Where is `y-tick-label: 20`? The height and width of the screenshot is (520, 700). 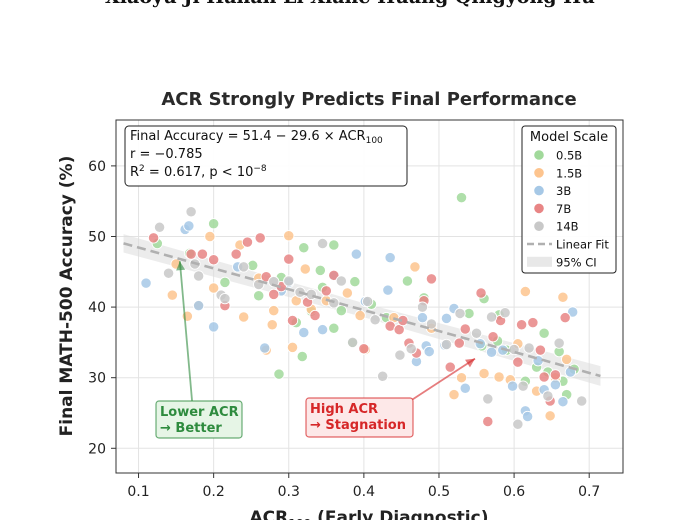 y-tick-label: 20 is located at coordinates (97, 449).